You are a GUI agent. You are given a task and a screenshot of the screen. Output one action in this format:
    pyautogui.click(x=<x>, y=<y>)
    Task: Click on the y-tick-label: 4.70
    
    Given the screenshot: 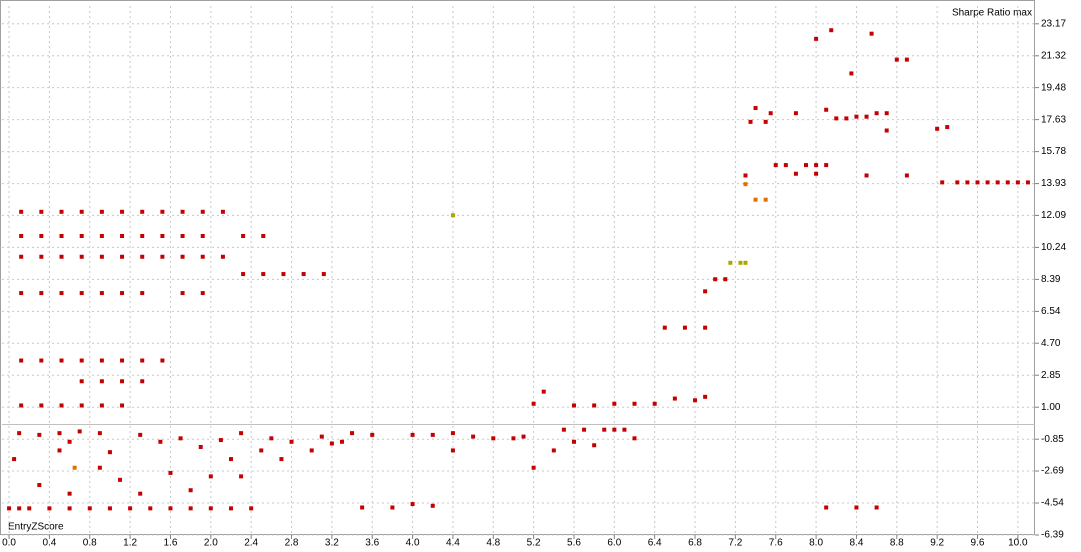 What is the action you would take?
    pyautogui.click(x=1051, y=343)
    